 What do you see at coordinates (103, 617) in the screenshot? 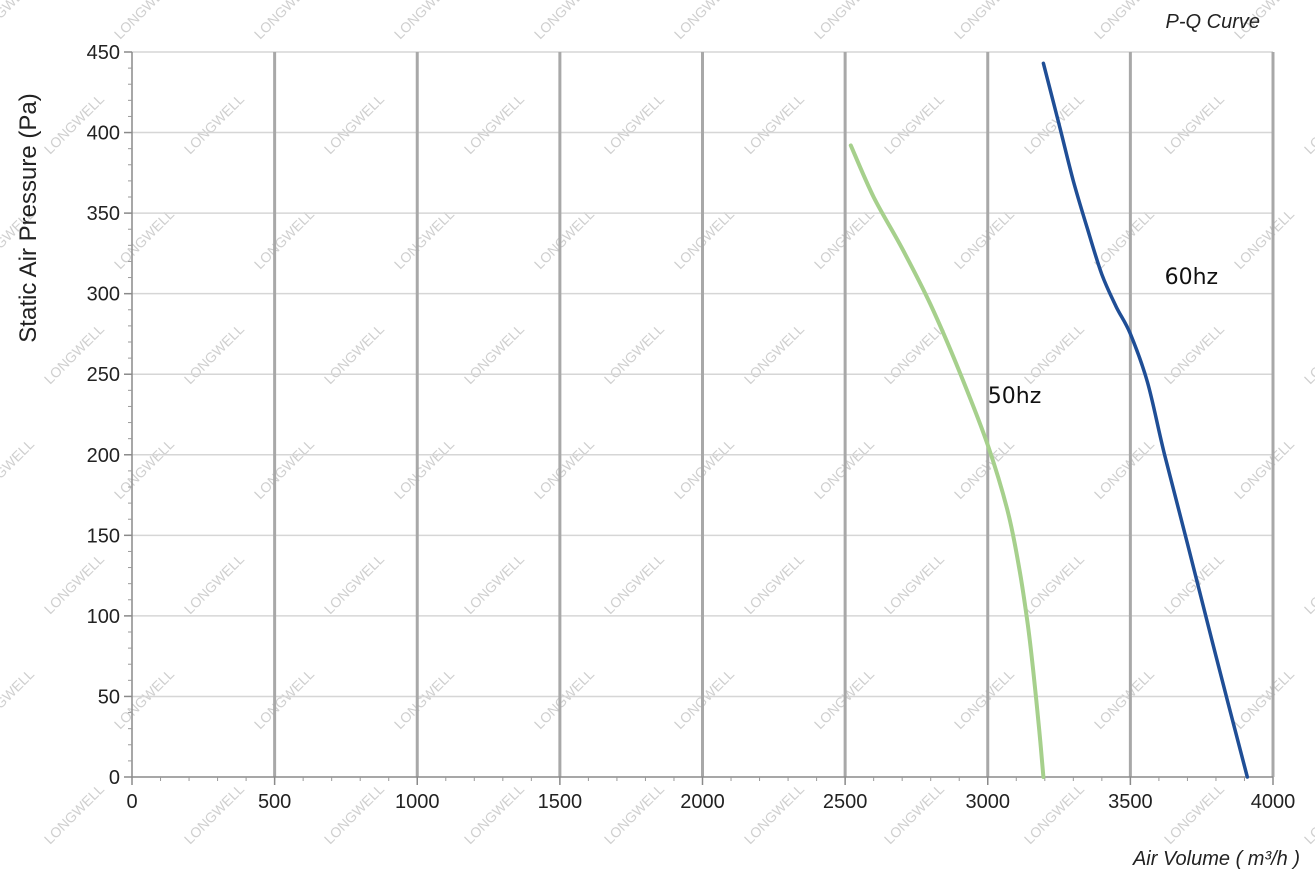
I see `y-tick-label: 100` at bounding box center [103, 617].